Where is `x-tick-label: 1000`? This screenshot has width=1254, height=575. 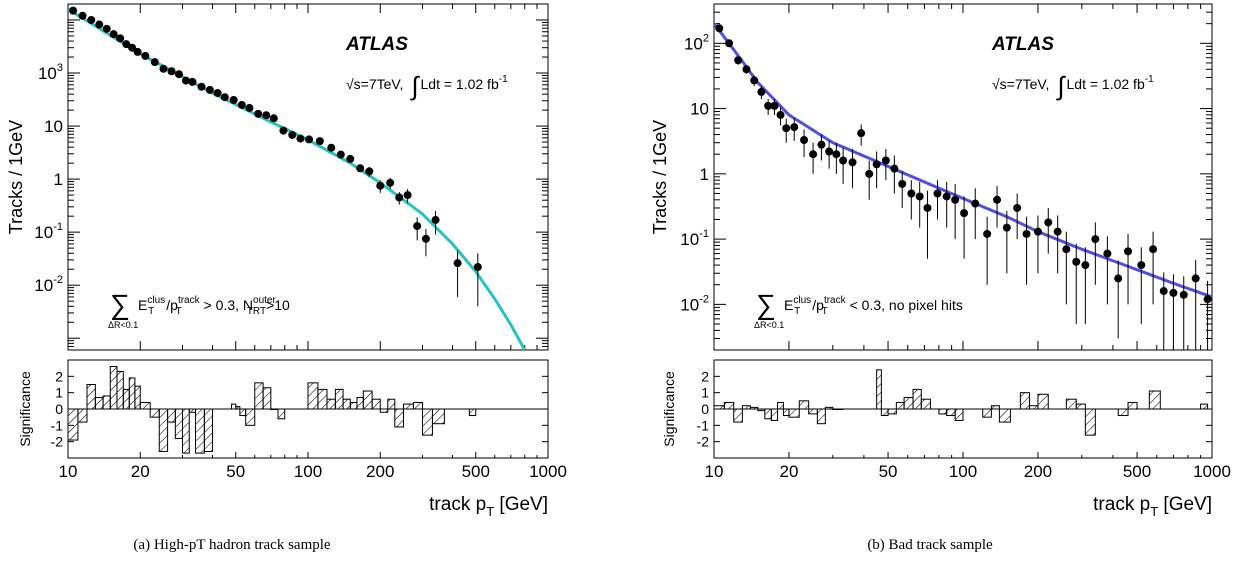
x-tick-label: 1000 is located at coordinates (548, 471).